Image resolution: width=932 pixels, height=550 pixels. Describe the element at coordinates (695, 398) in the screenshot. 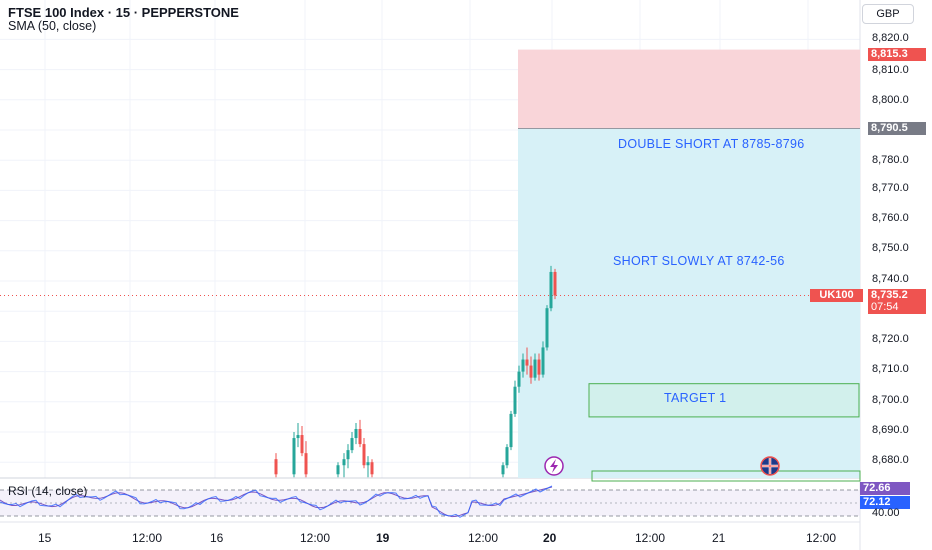

I see `target1-annotation: TARGET 1` at that location.